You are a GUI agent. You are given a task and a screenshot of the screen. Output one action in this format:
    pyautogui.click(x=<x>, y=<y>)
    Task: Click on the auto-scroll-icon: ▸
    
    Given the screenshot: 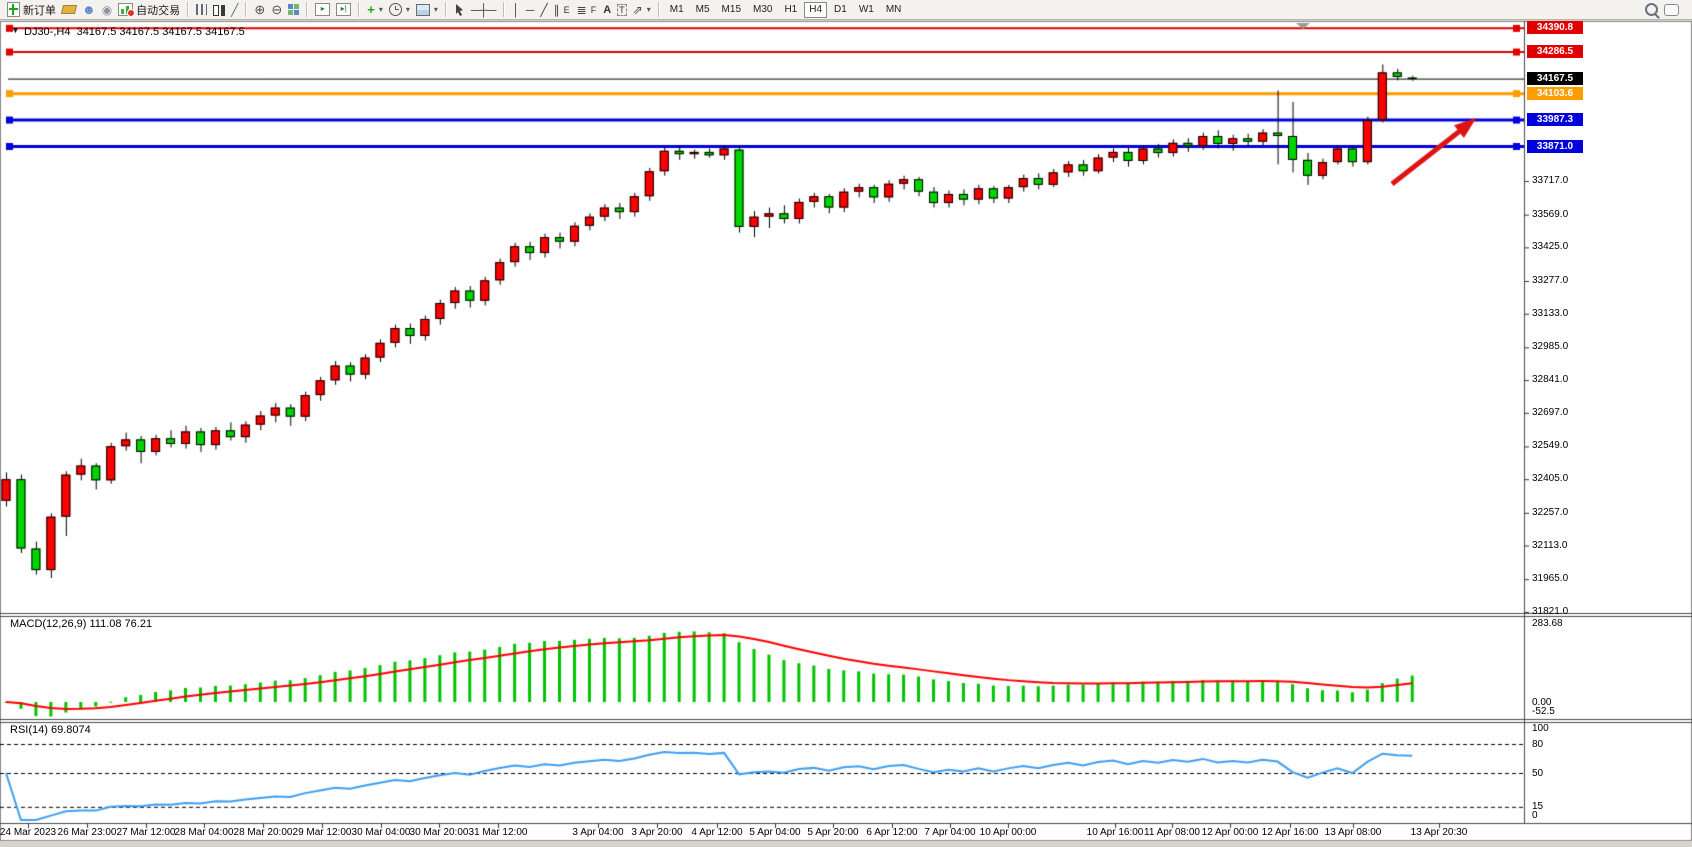 What is the action you would take?
    pyautogui.click(x=323, y=9)
    